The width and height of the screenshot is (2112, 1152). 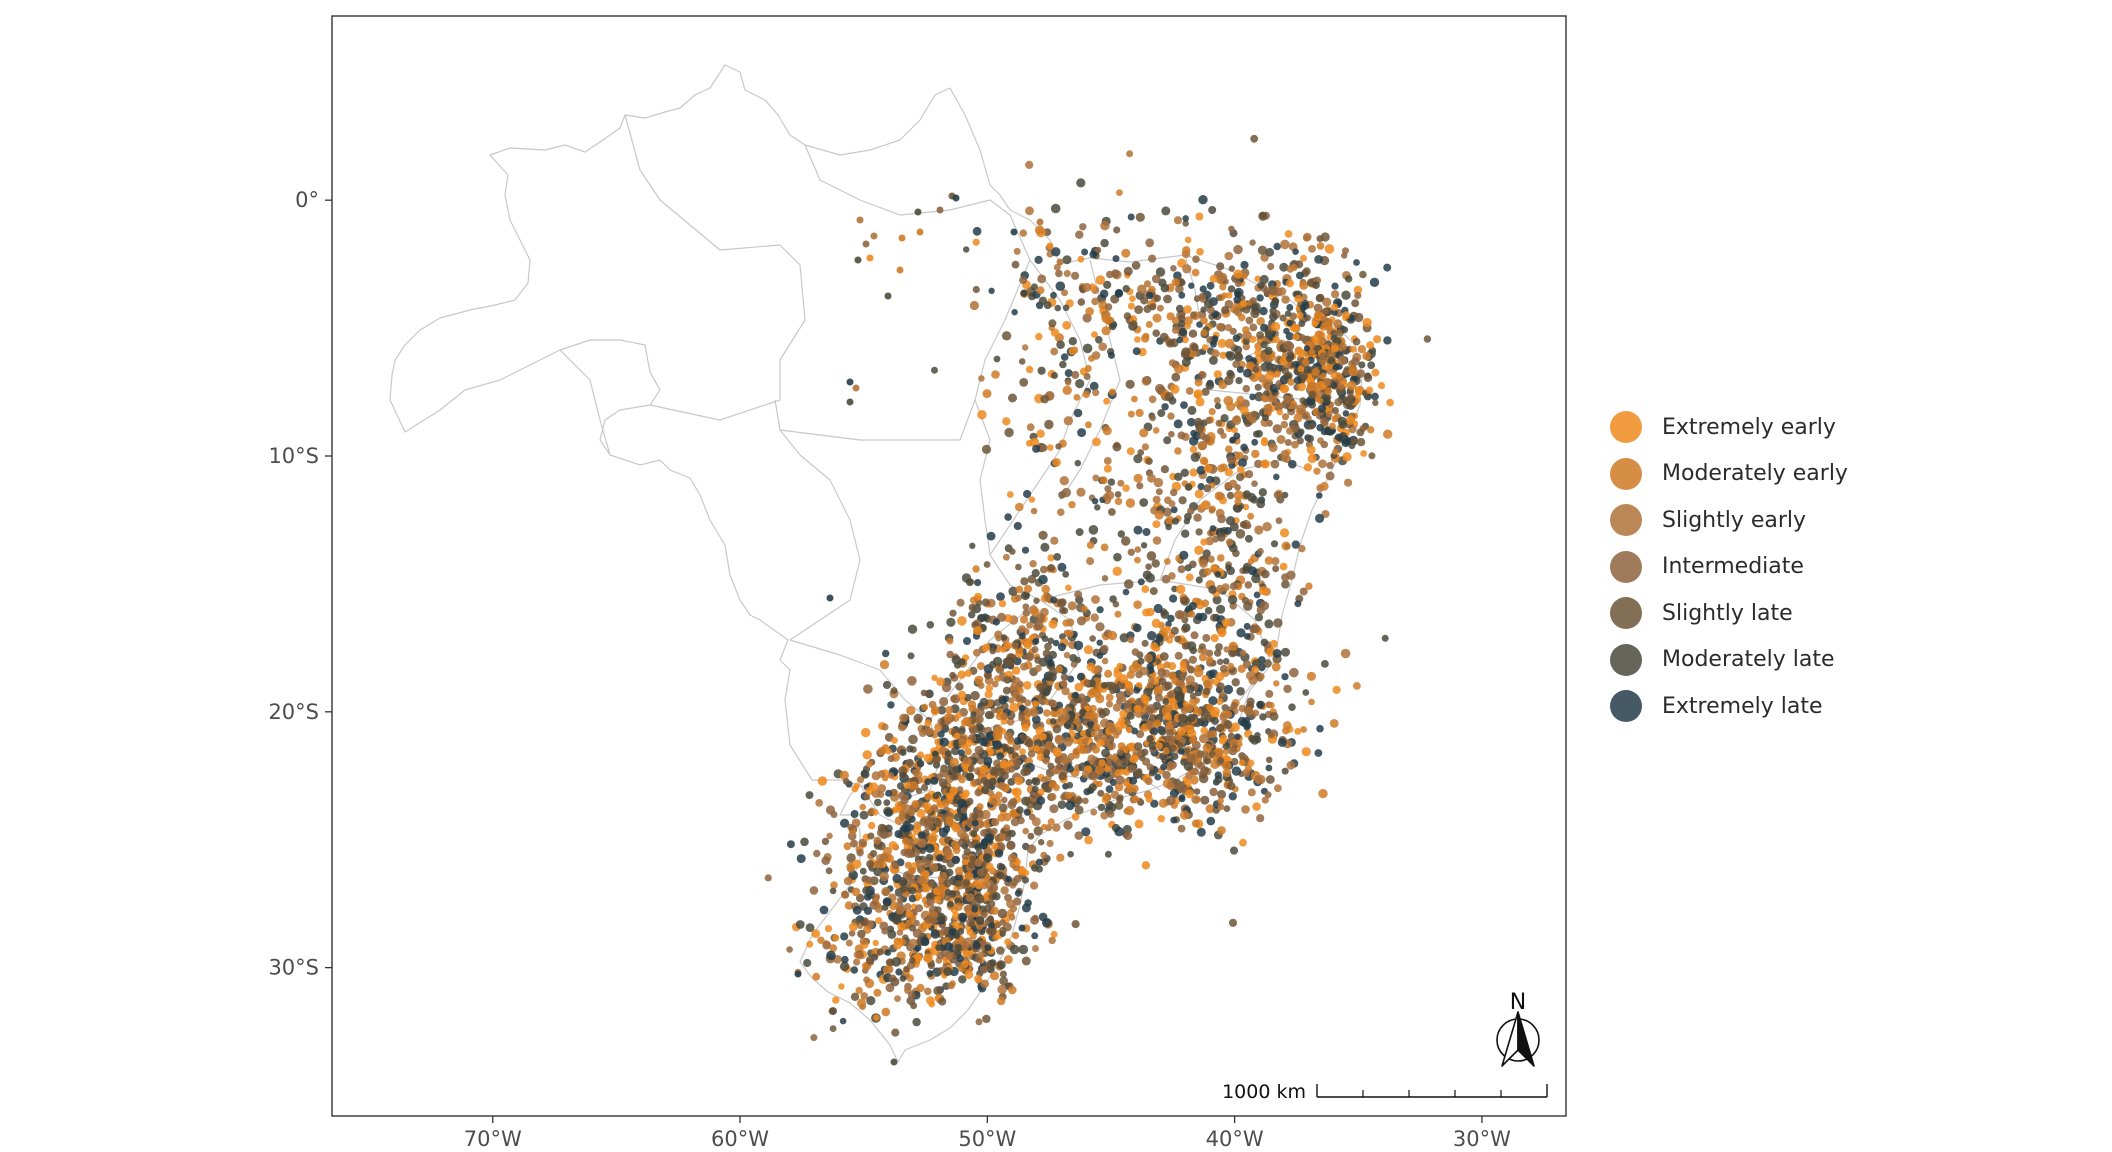 I want to click on legend-label: Moderately late, so click(x=1748, y=660).